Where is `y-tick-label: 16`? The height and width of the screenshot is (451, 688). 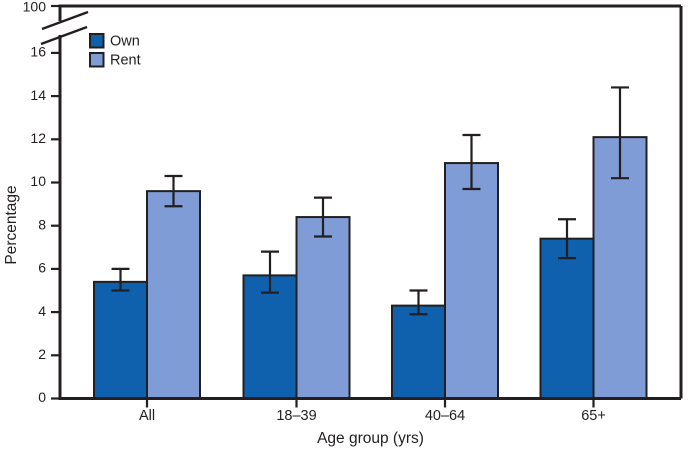
y-tick-label: 16 is located at coordinates (38, 52).